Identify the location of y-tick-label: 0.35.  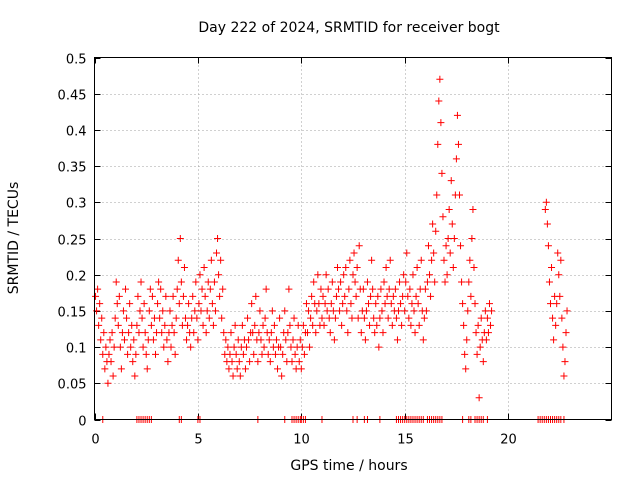
(72, 168).